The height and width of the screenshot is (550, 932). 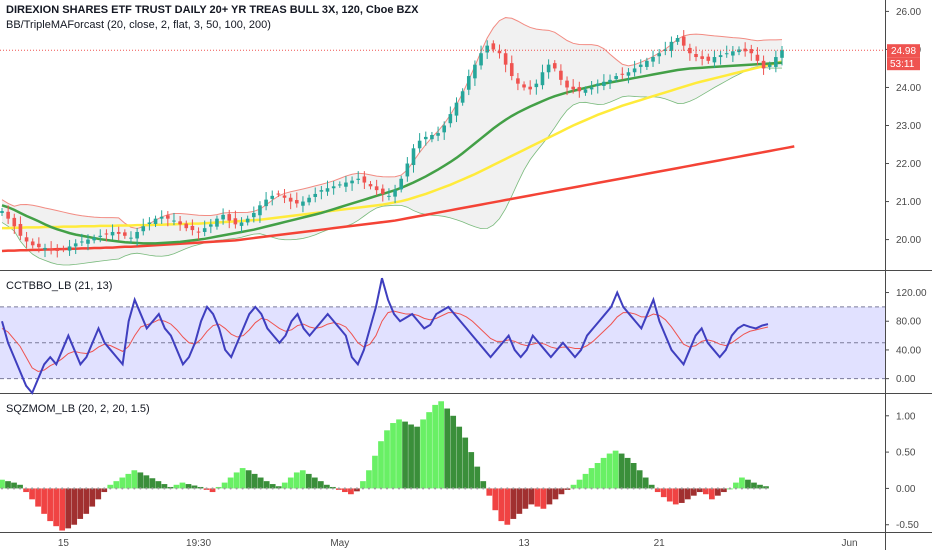 I want to click on price-tick-label: 22.00, so click(x=908, y=164).